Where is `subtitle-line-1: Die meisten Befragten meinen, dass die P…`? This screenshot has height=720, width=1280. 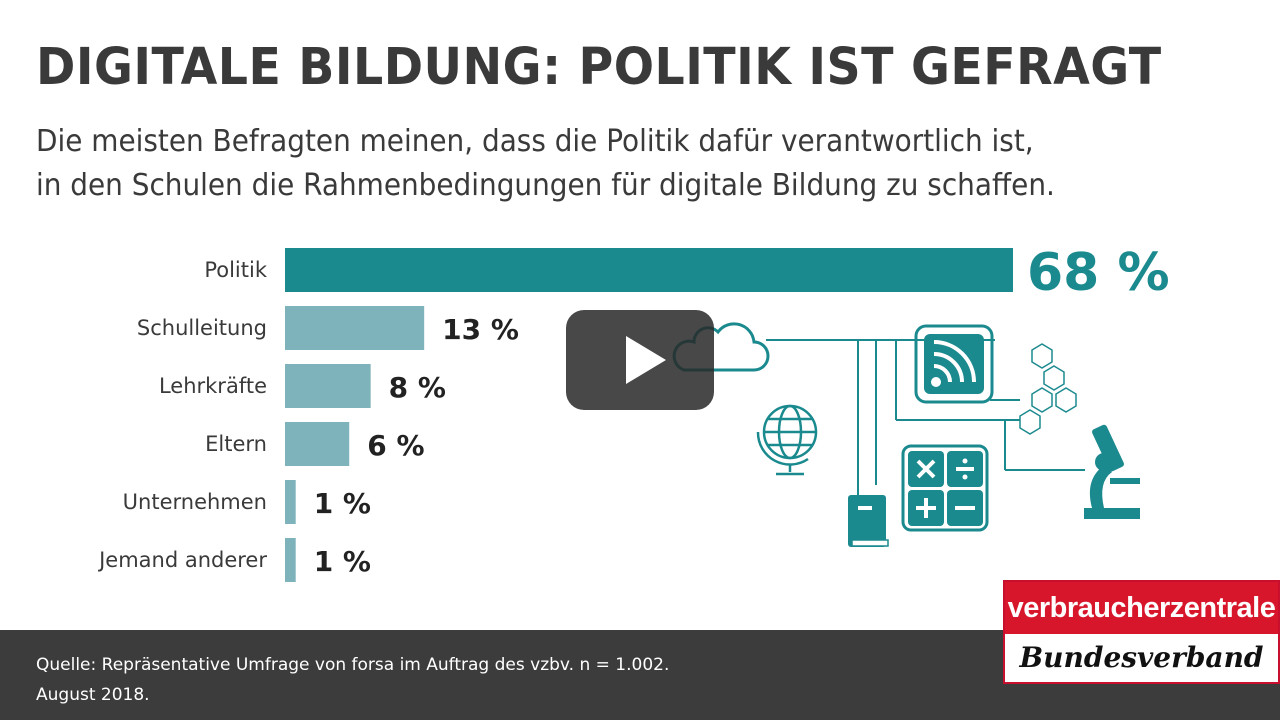 subtitle-line-1: Die meisten Befragten meinen, dass die P… is located at coordinates (535, 141).